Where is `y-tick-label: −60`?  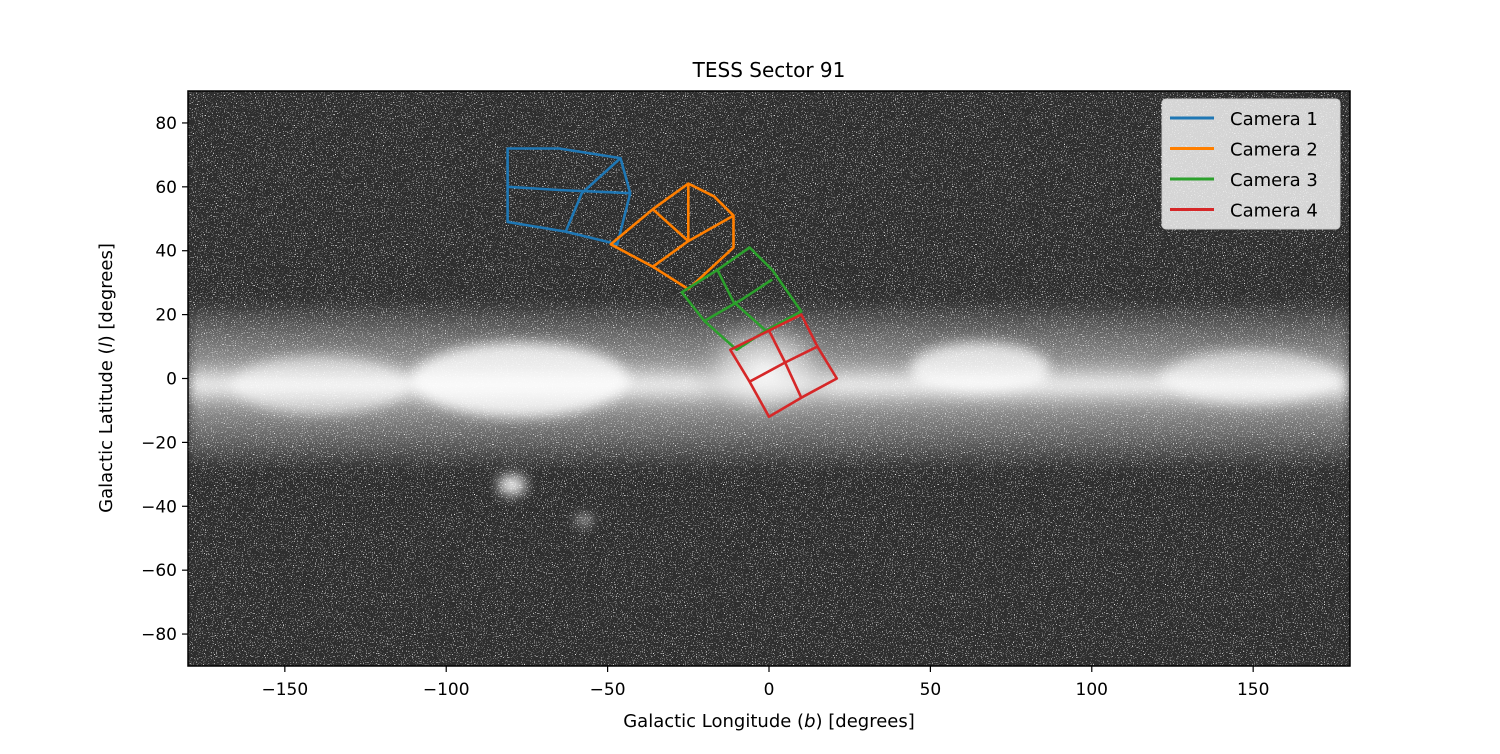 y-tick-label: −60 is located at coordinates (159, 571).